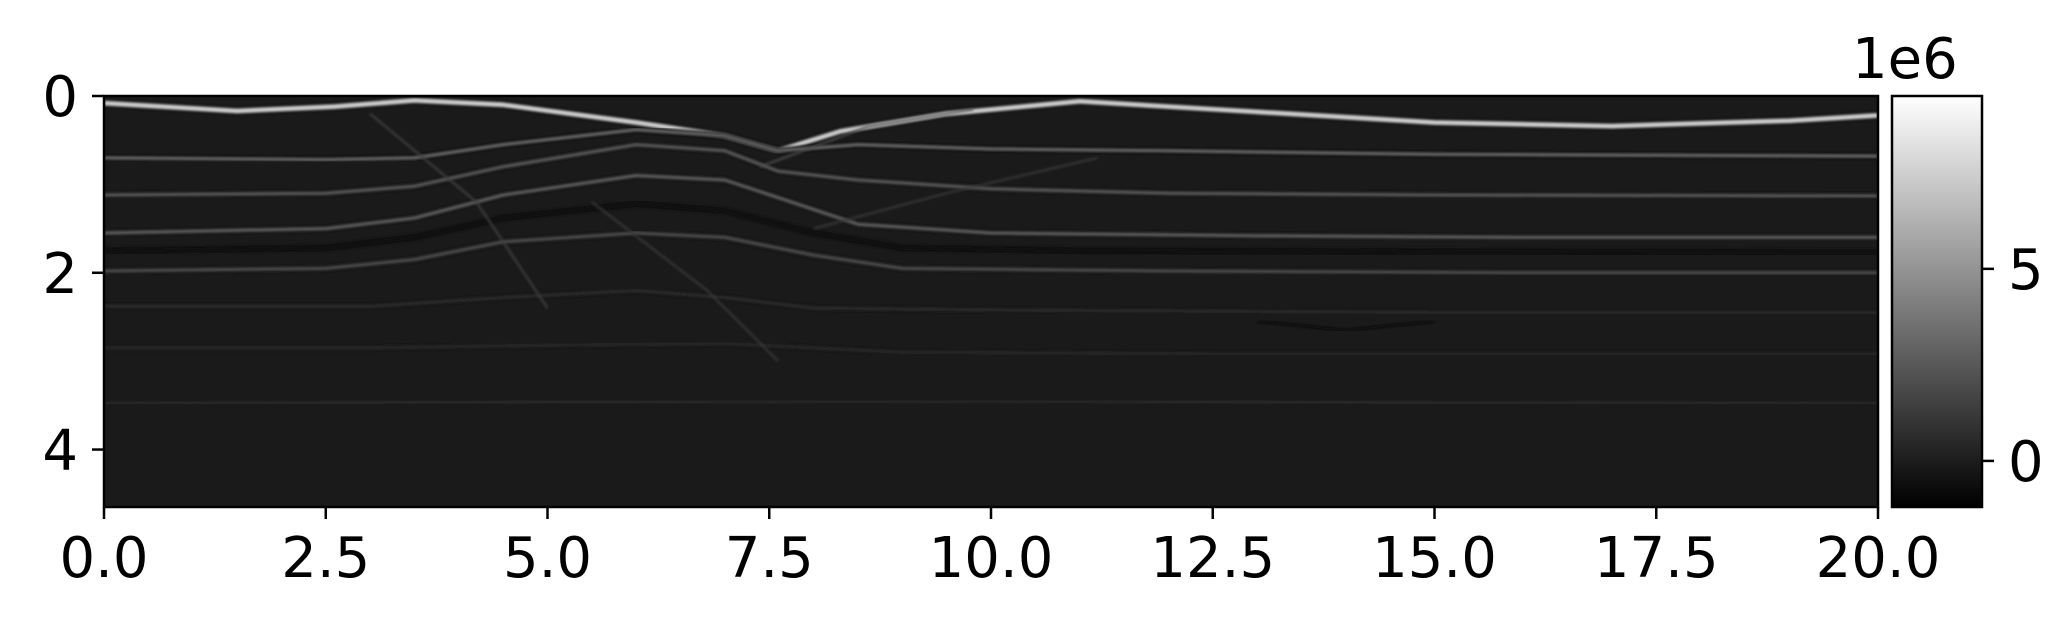 Image resolution: width=2063 pixels, height=628 pixels. What do you see at coordinates (1937, 301) in the screenshot?
I see `colorbar-gradient` at bounding box center [1937, 301].